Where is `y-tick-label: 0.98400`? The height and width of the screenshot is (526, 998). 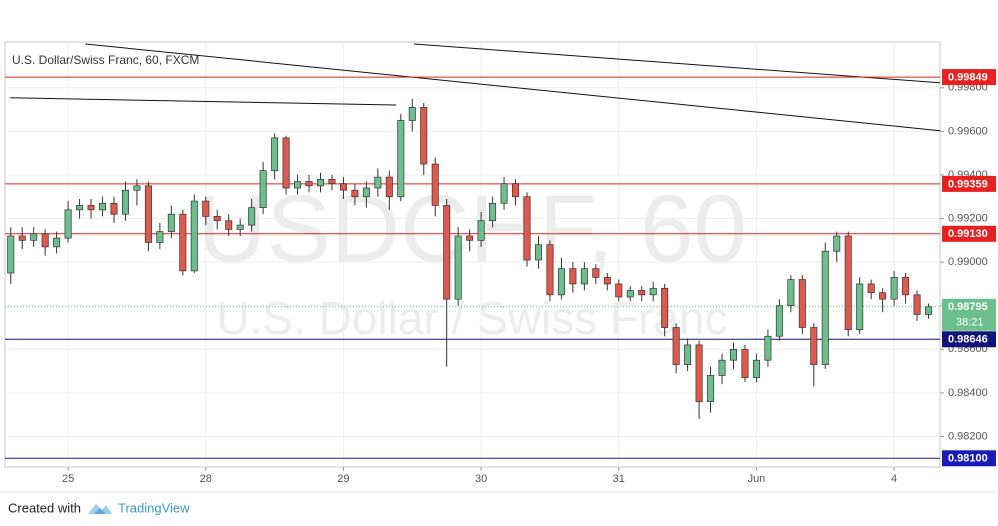
y-tick-label: 0.98400 is located at coordinates (968, 393).